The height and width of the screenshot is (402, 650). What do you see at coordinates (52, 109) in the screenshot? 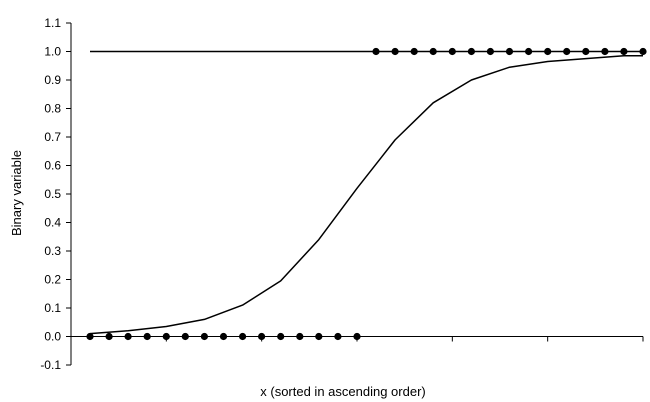
I see `y-tick-label: 0.8` at bounding box center [52, 109].